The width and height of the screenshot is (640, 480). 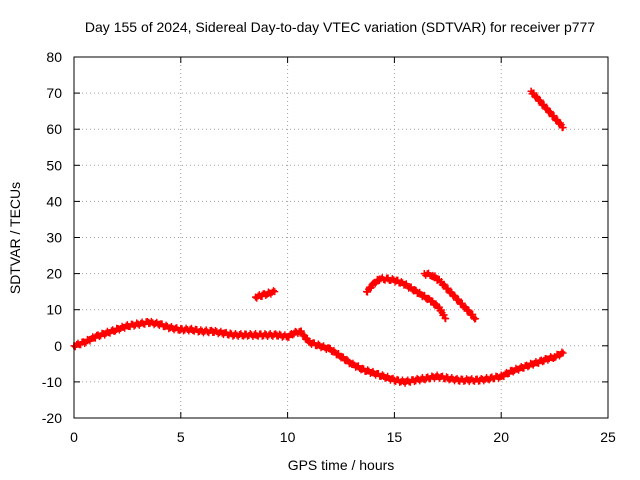 I want to click on series-short-arc-9h, so click(x=265, y=294).